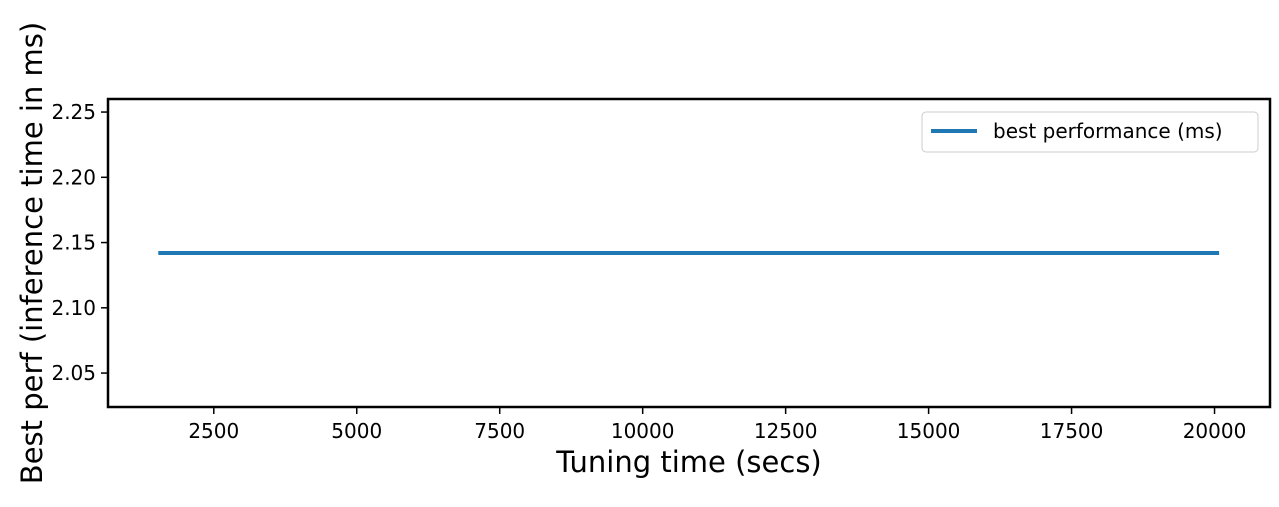 The height and width of the screenshot is (507, 1279). What do you see at coordinates (929, 431) in the screenshot?
I see `x-tick-label: 15000` at bounding box center [929, 431].